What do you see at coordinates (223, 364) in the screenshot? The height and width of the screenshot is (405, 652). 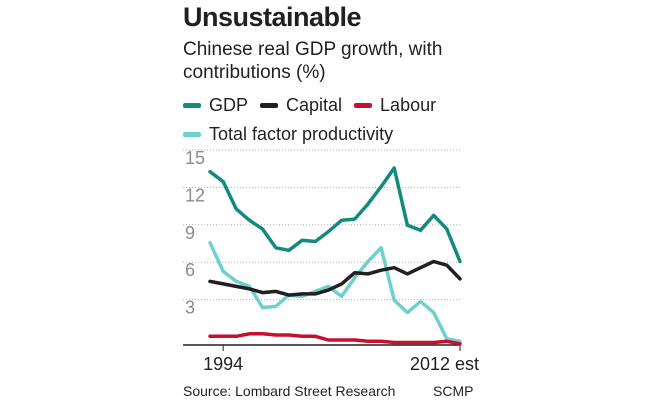 I see `x-tick-label-0: 1994` at bounding box center [223, 364].